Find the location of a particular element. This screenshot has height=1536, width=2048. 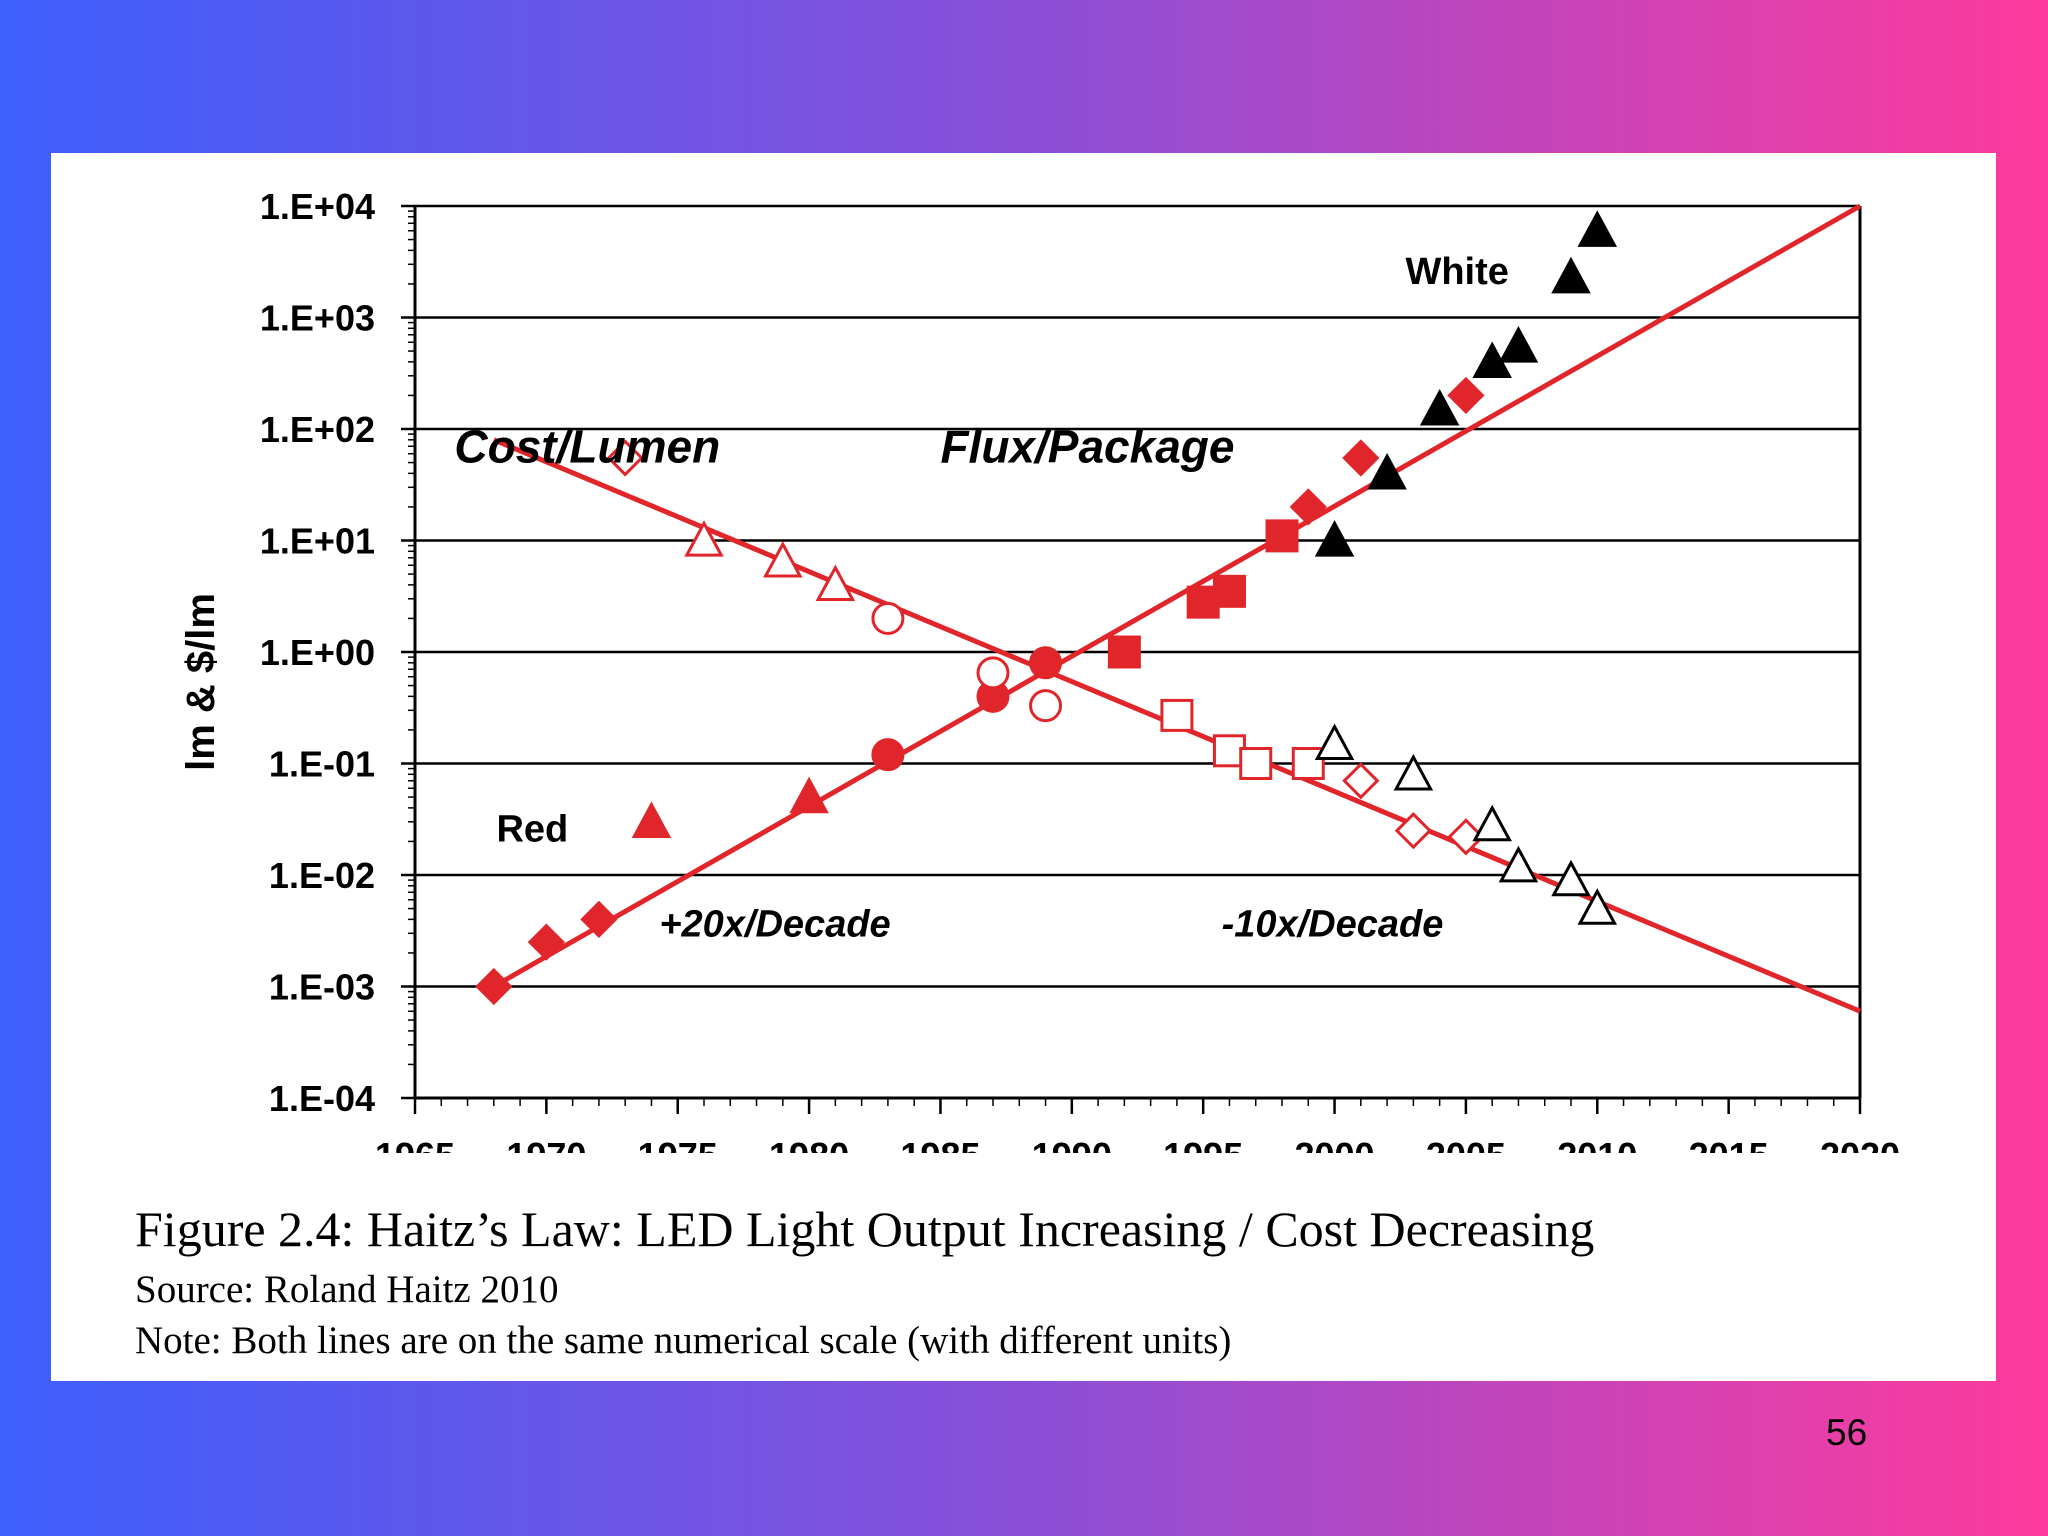

x-tick-label: 2020 is located at coordinates (1860, 1144).